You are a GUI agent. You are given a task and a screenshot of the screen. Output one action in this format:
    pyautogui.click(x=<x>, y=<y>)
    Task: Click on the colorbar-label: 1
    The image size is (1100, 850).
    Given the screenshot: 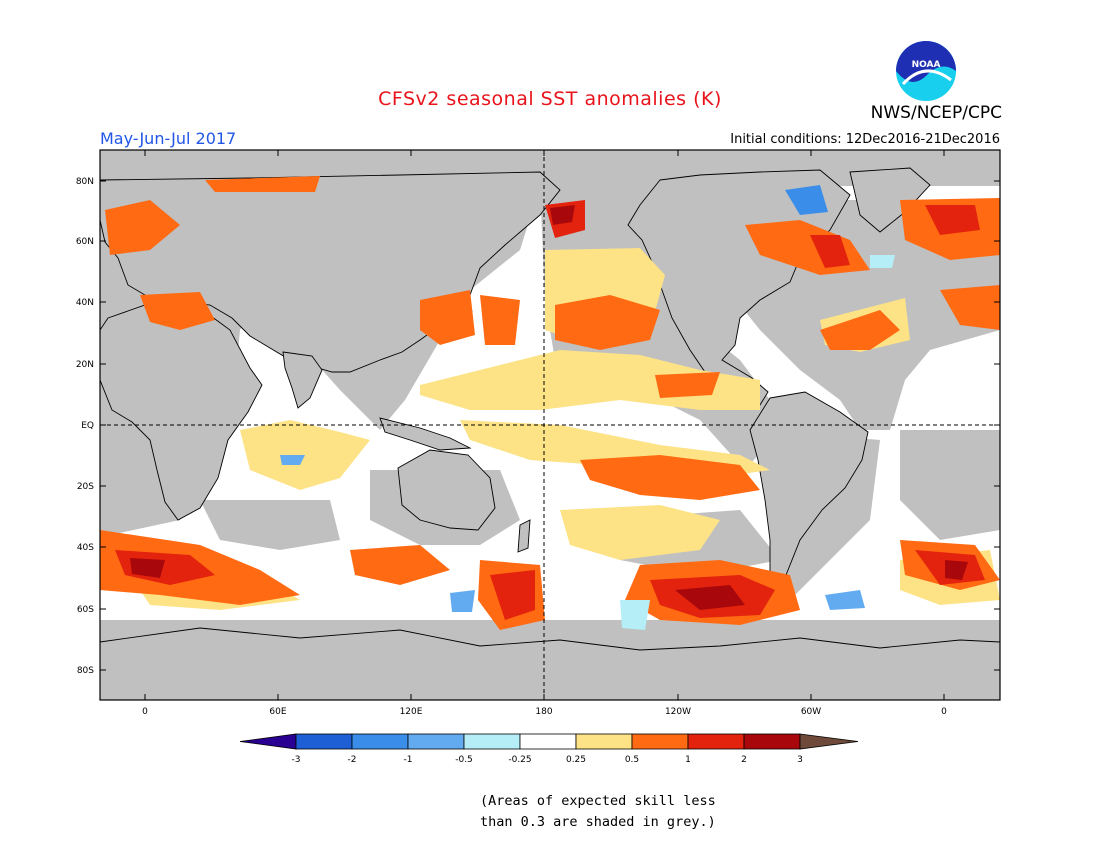 What is the action you would take?
    pyautogui.click(x=688, y=760)
    